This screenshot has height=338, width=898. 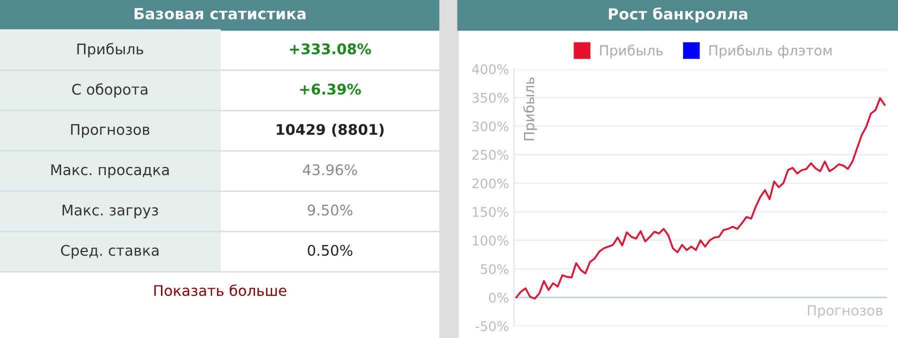 I want to click on text: 43.96%, so click(x=329, y=170).